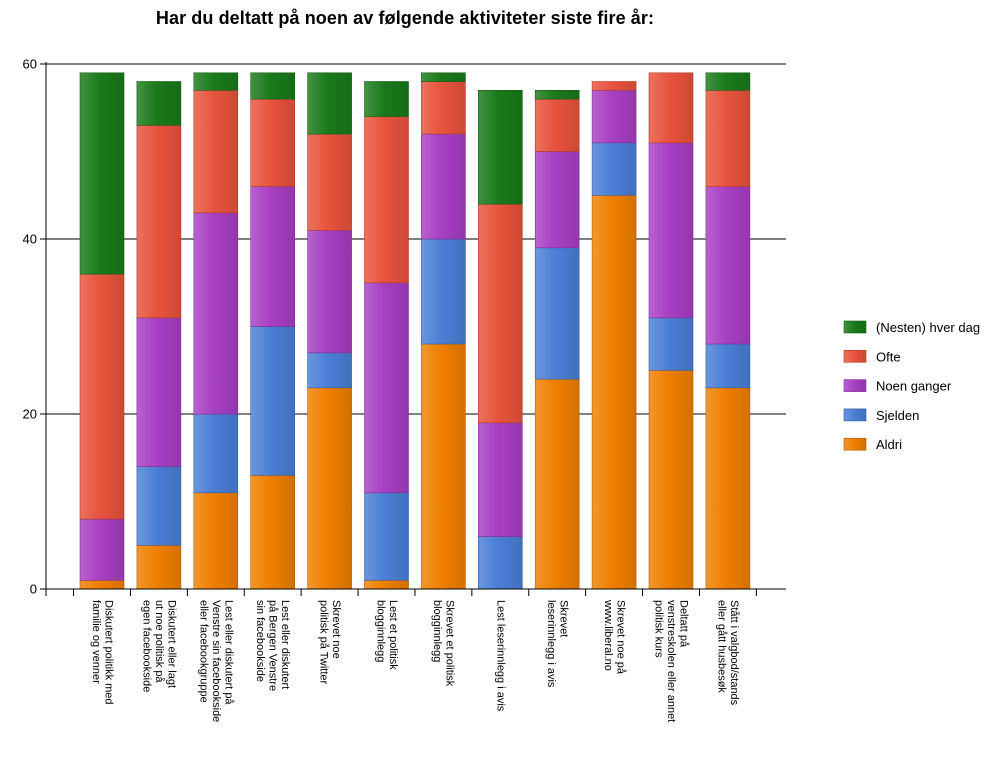  Describe the element at coordinates (285, 644) in the screenshot. I see `x-category-label-4-line-1: Lest eller diskutert` at that location.